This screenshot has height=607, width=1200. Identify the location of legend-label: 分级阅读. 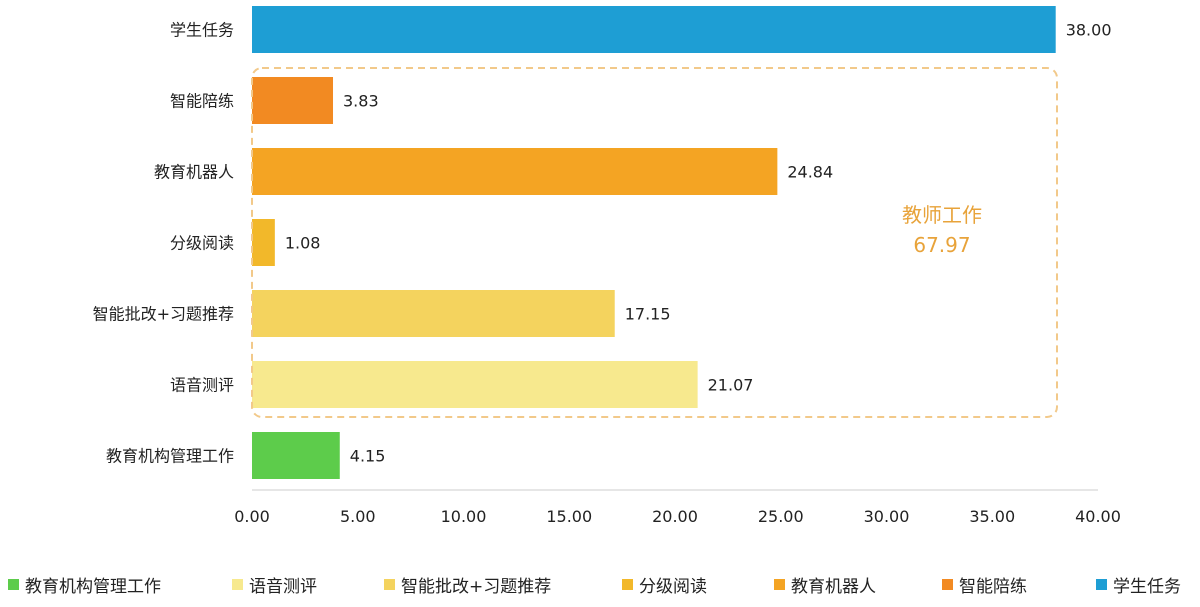
(673, 587).